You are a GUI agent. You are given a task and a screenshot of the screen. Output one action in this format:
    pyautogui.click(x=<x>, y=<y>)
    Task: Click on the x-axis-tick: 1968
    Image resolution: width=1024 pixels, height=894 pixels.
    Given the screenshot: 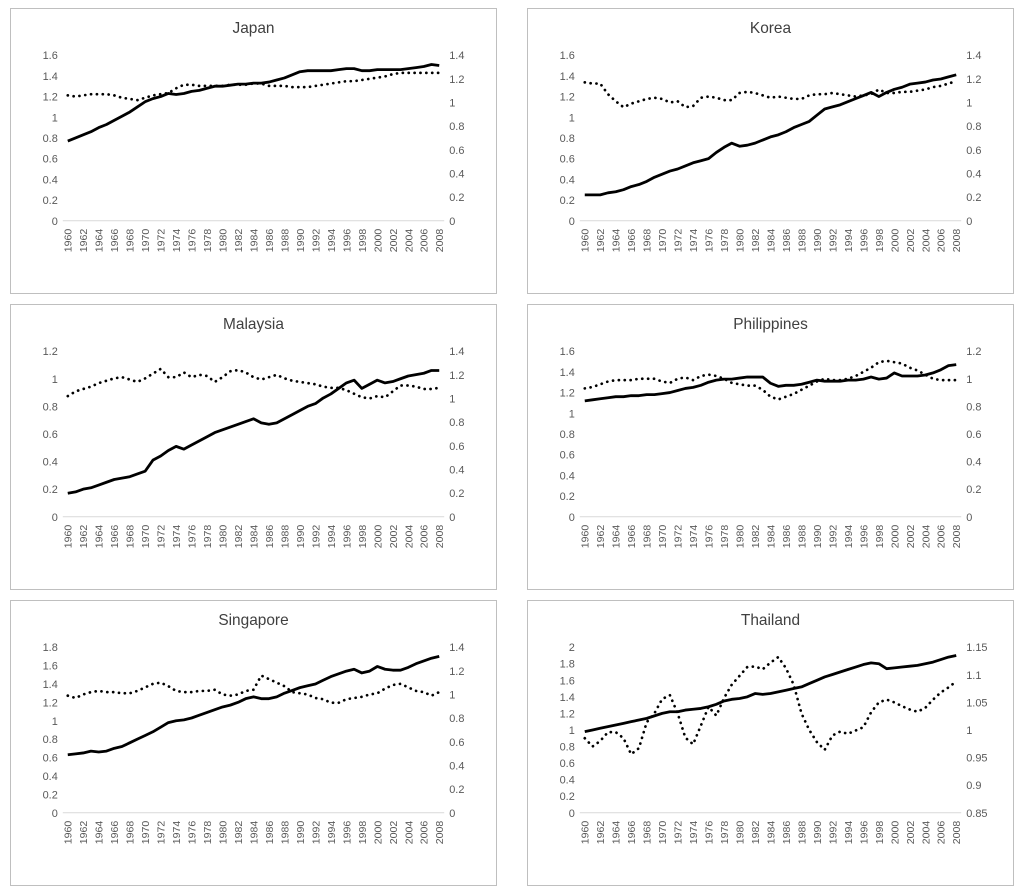 What is the action you would take?
    pyautogui.click(x=131, y=537)
    